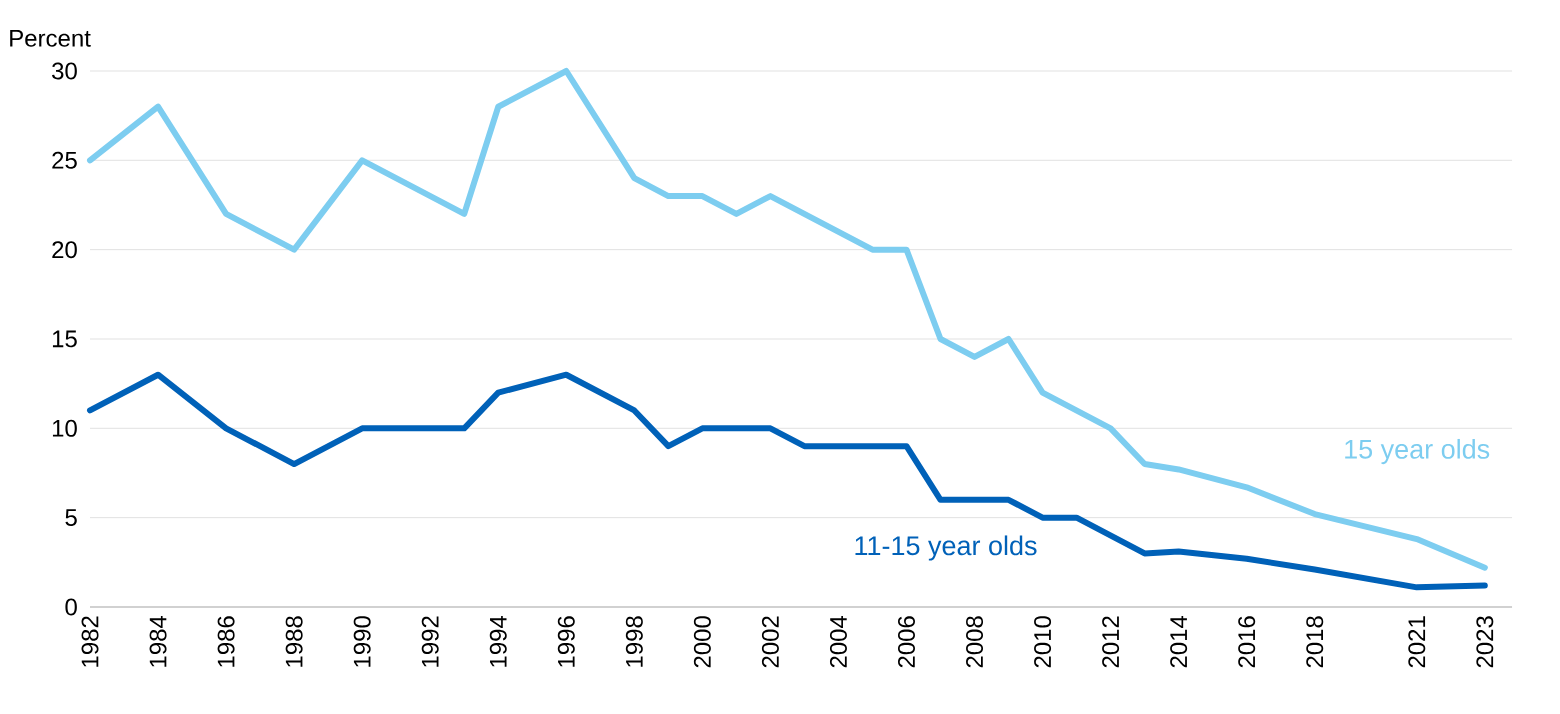 The height and width of the screenshot is (714, 1560). What do you see at coordinates (226, 641) in the screenshot?
I see `x-tick-label: 1986` at bounding box center [226, 641].